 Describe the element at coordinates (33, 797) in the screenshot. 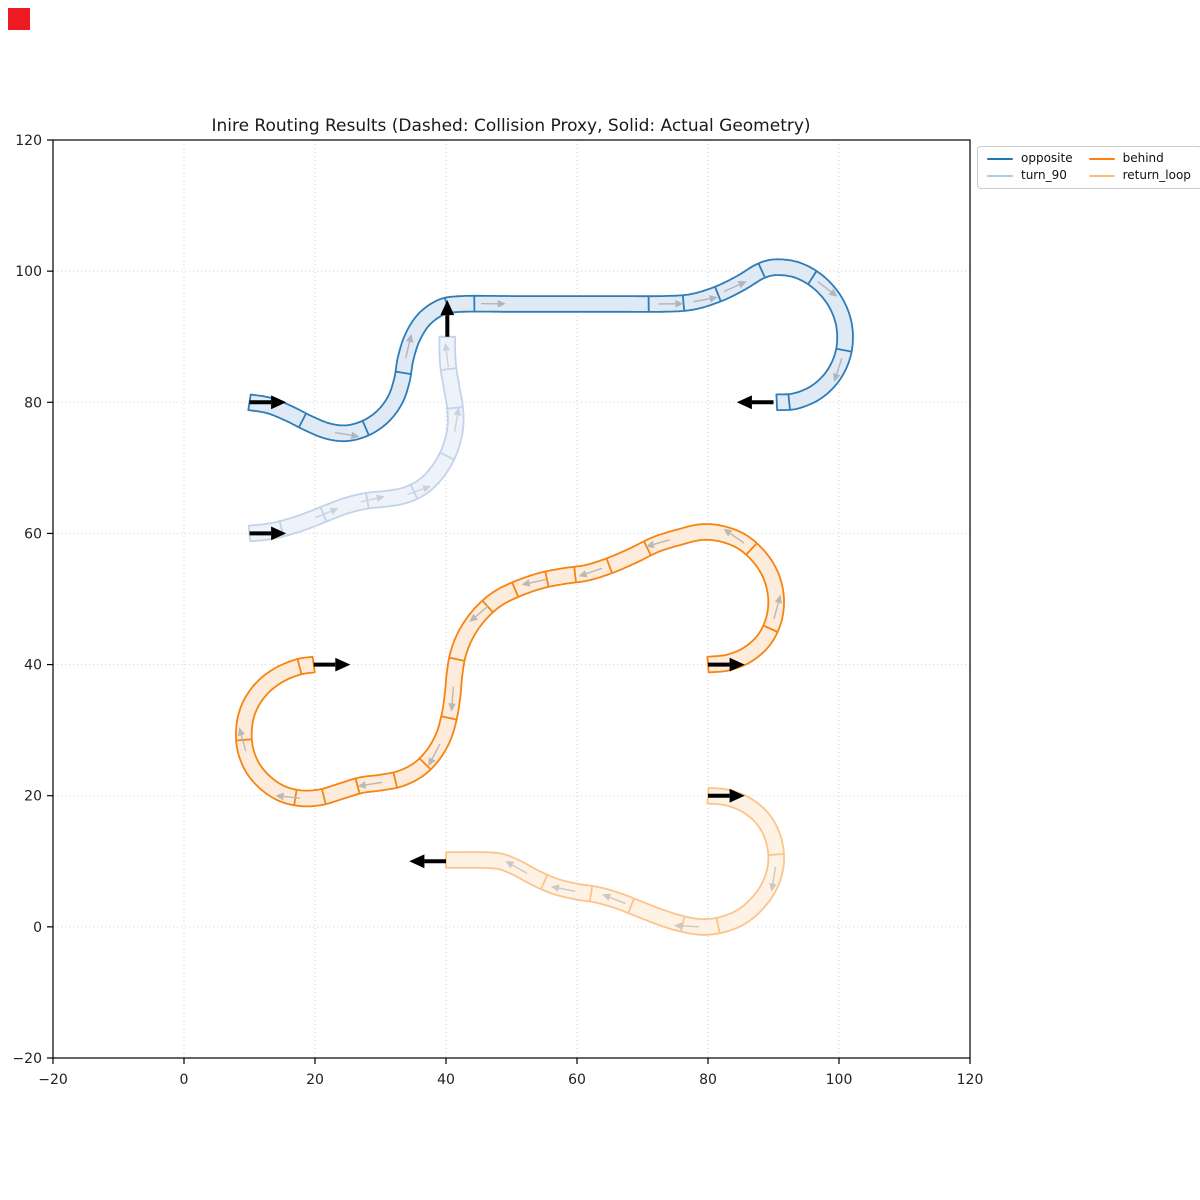

I see `y-tick-label: 20` at that location.